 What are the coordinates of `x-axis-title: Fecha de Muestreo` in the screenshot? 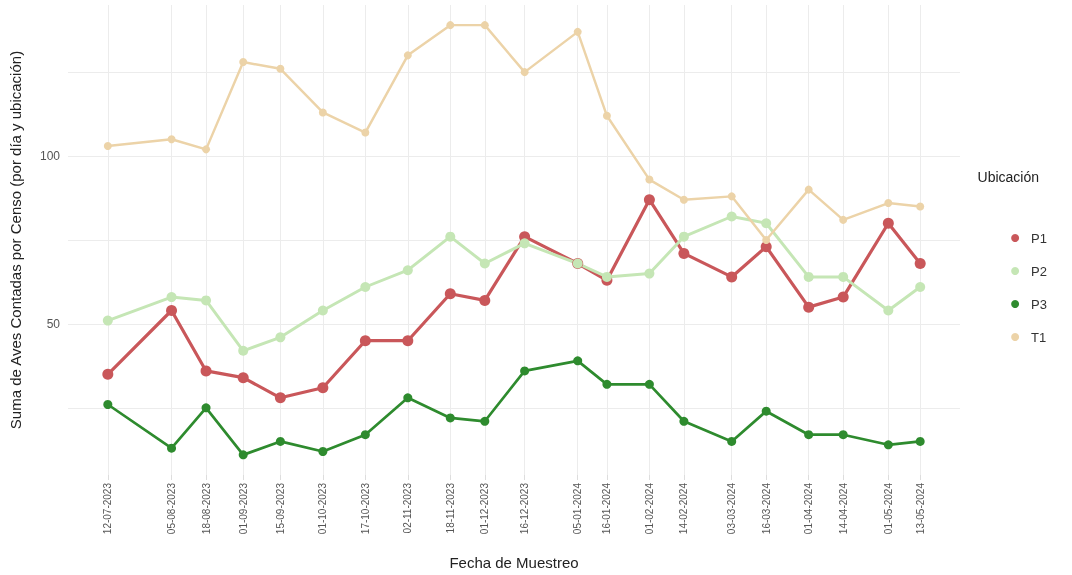 It's located at (514, 562).